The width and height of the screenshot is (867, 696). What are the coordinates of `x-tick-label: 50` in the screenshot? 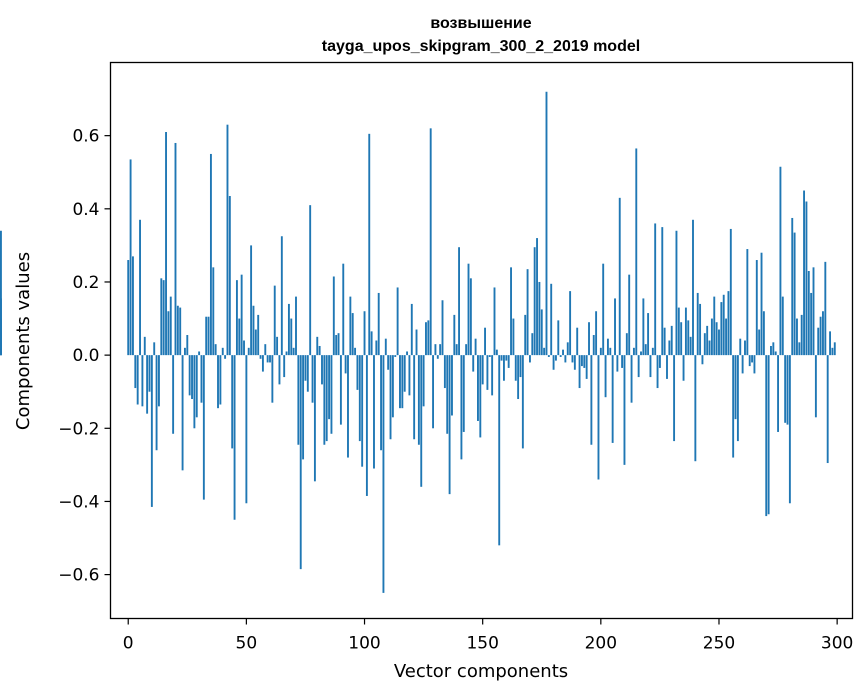 It's located at (247, 644).